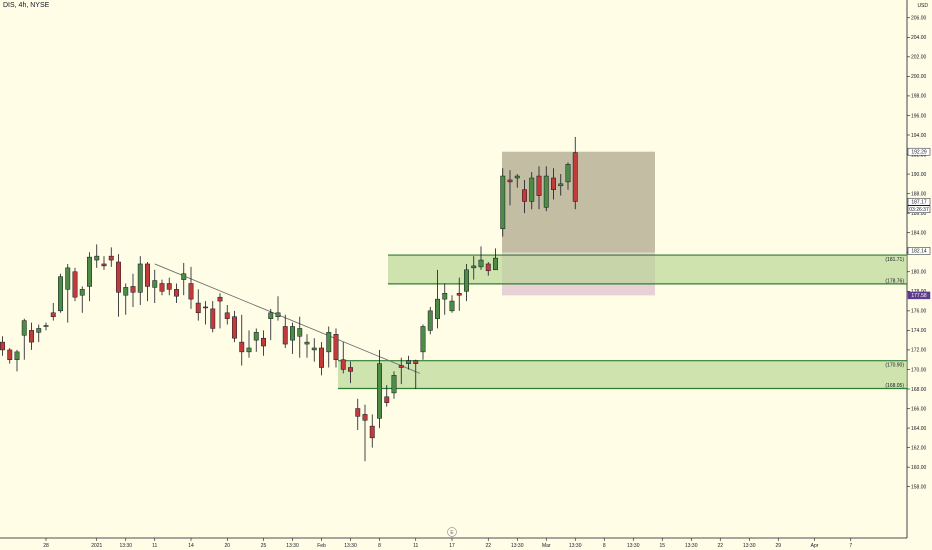 This screenshot has height=550, width=932. I want to click on time-tick-label: Apr, so click(815, 546).